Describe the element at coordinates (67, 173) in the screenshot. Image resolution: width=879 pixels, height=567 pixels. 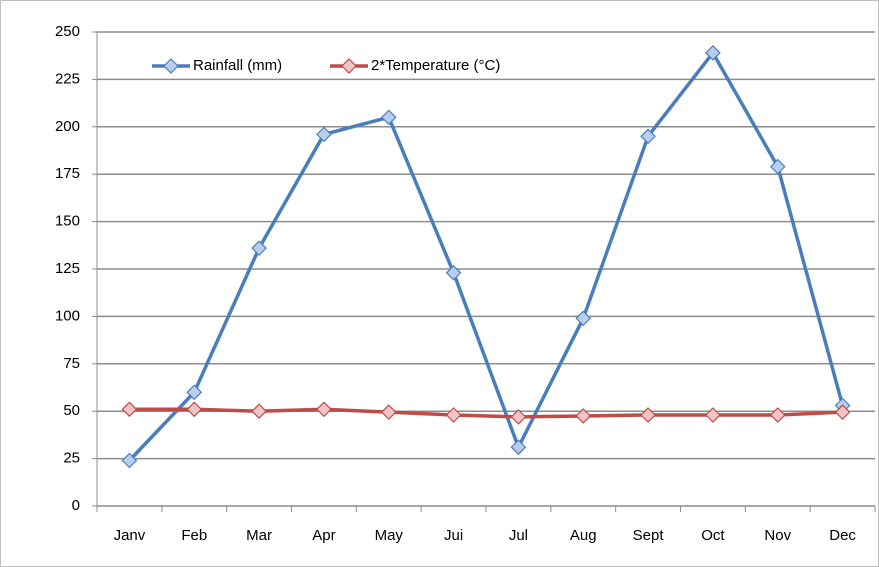
I see `y-tick-label: 175` at that location.